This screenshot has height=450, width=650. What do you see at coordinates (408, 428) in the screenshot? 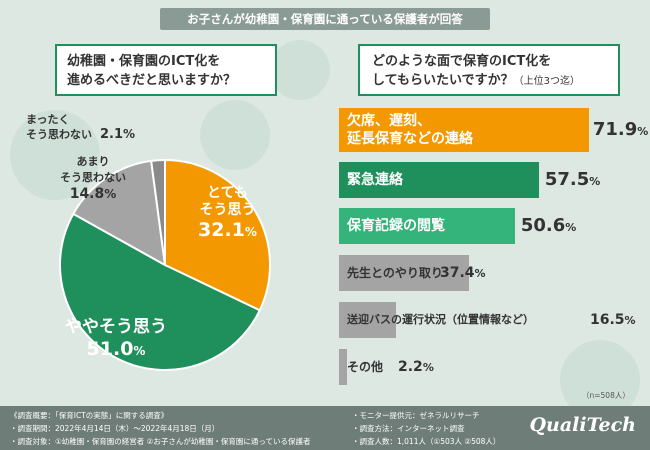
I see `footer-method: ・調査方法：インターネット調査` at bounding box center [408, 428].